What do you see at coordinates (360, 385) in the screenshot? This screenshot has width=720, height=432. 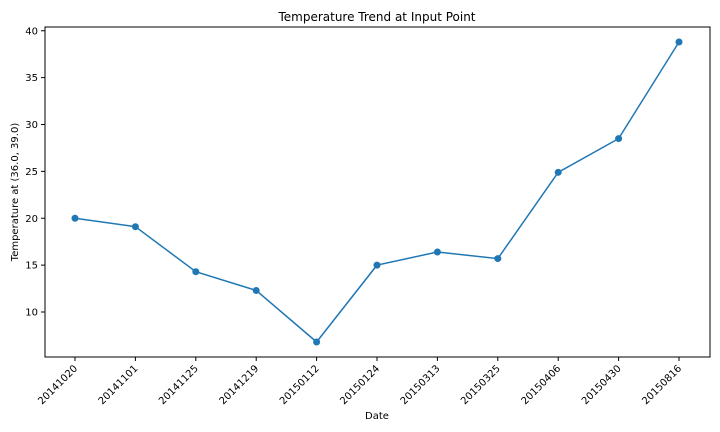 I see `x-tick-label: 20150124` at bounding box center [360, 385].